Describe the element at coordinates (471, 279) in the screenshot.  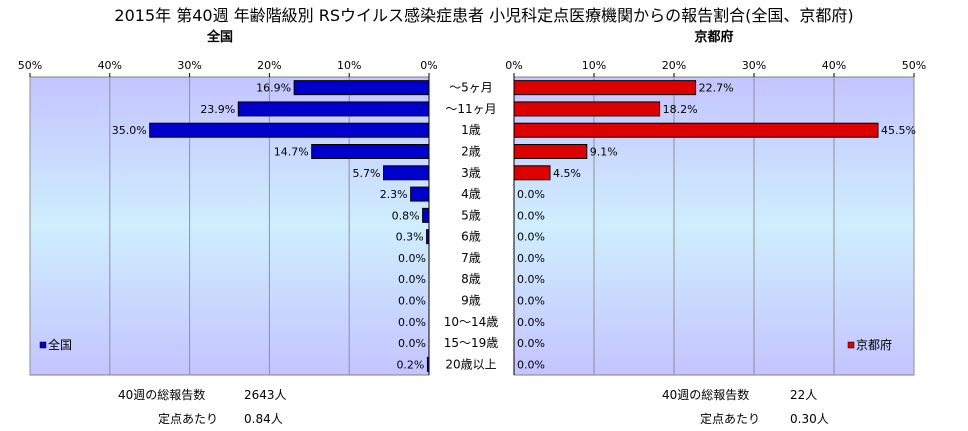
I see `category-label: 8歳` at that location.